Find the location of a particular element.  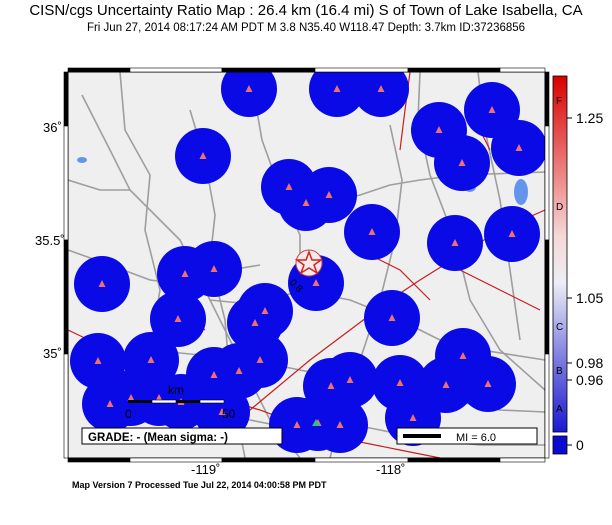

grade-box: GRADE: - (Mean sigma: -) is located at coordinates (182, 436).